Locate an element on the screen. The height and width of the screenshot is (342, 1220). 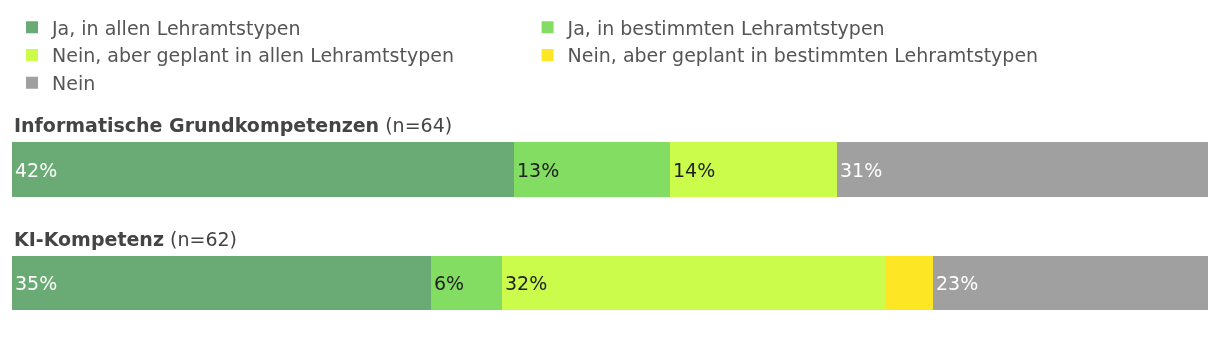
y-tick-label: Informatische Grundkompetenzen (n=64) is located at coordinates (233, 125).